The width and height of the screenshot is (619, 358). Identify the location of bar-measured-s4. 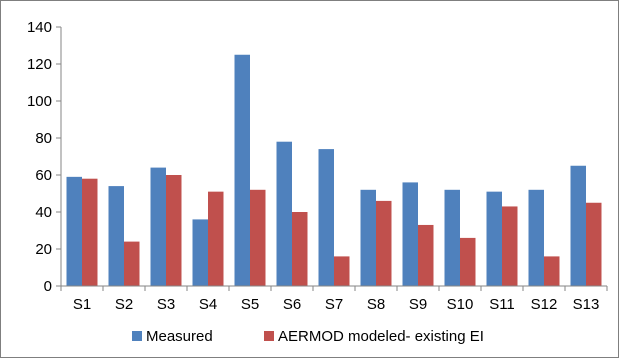
(200, 252).